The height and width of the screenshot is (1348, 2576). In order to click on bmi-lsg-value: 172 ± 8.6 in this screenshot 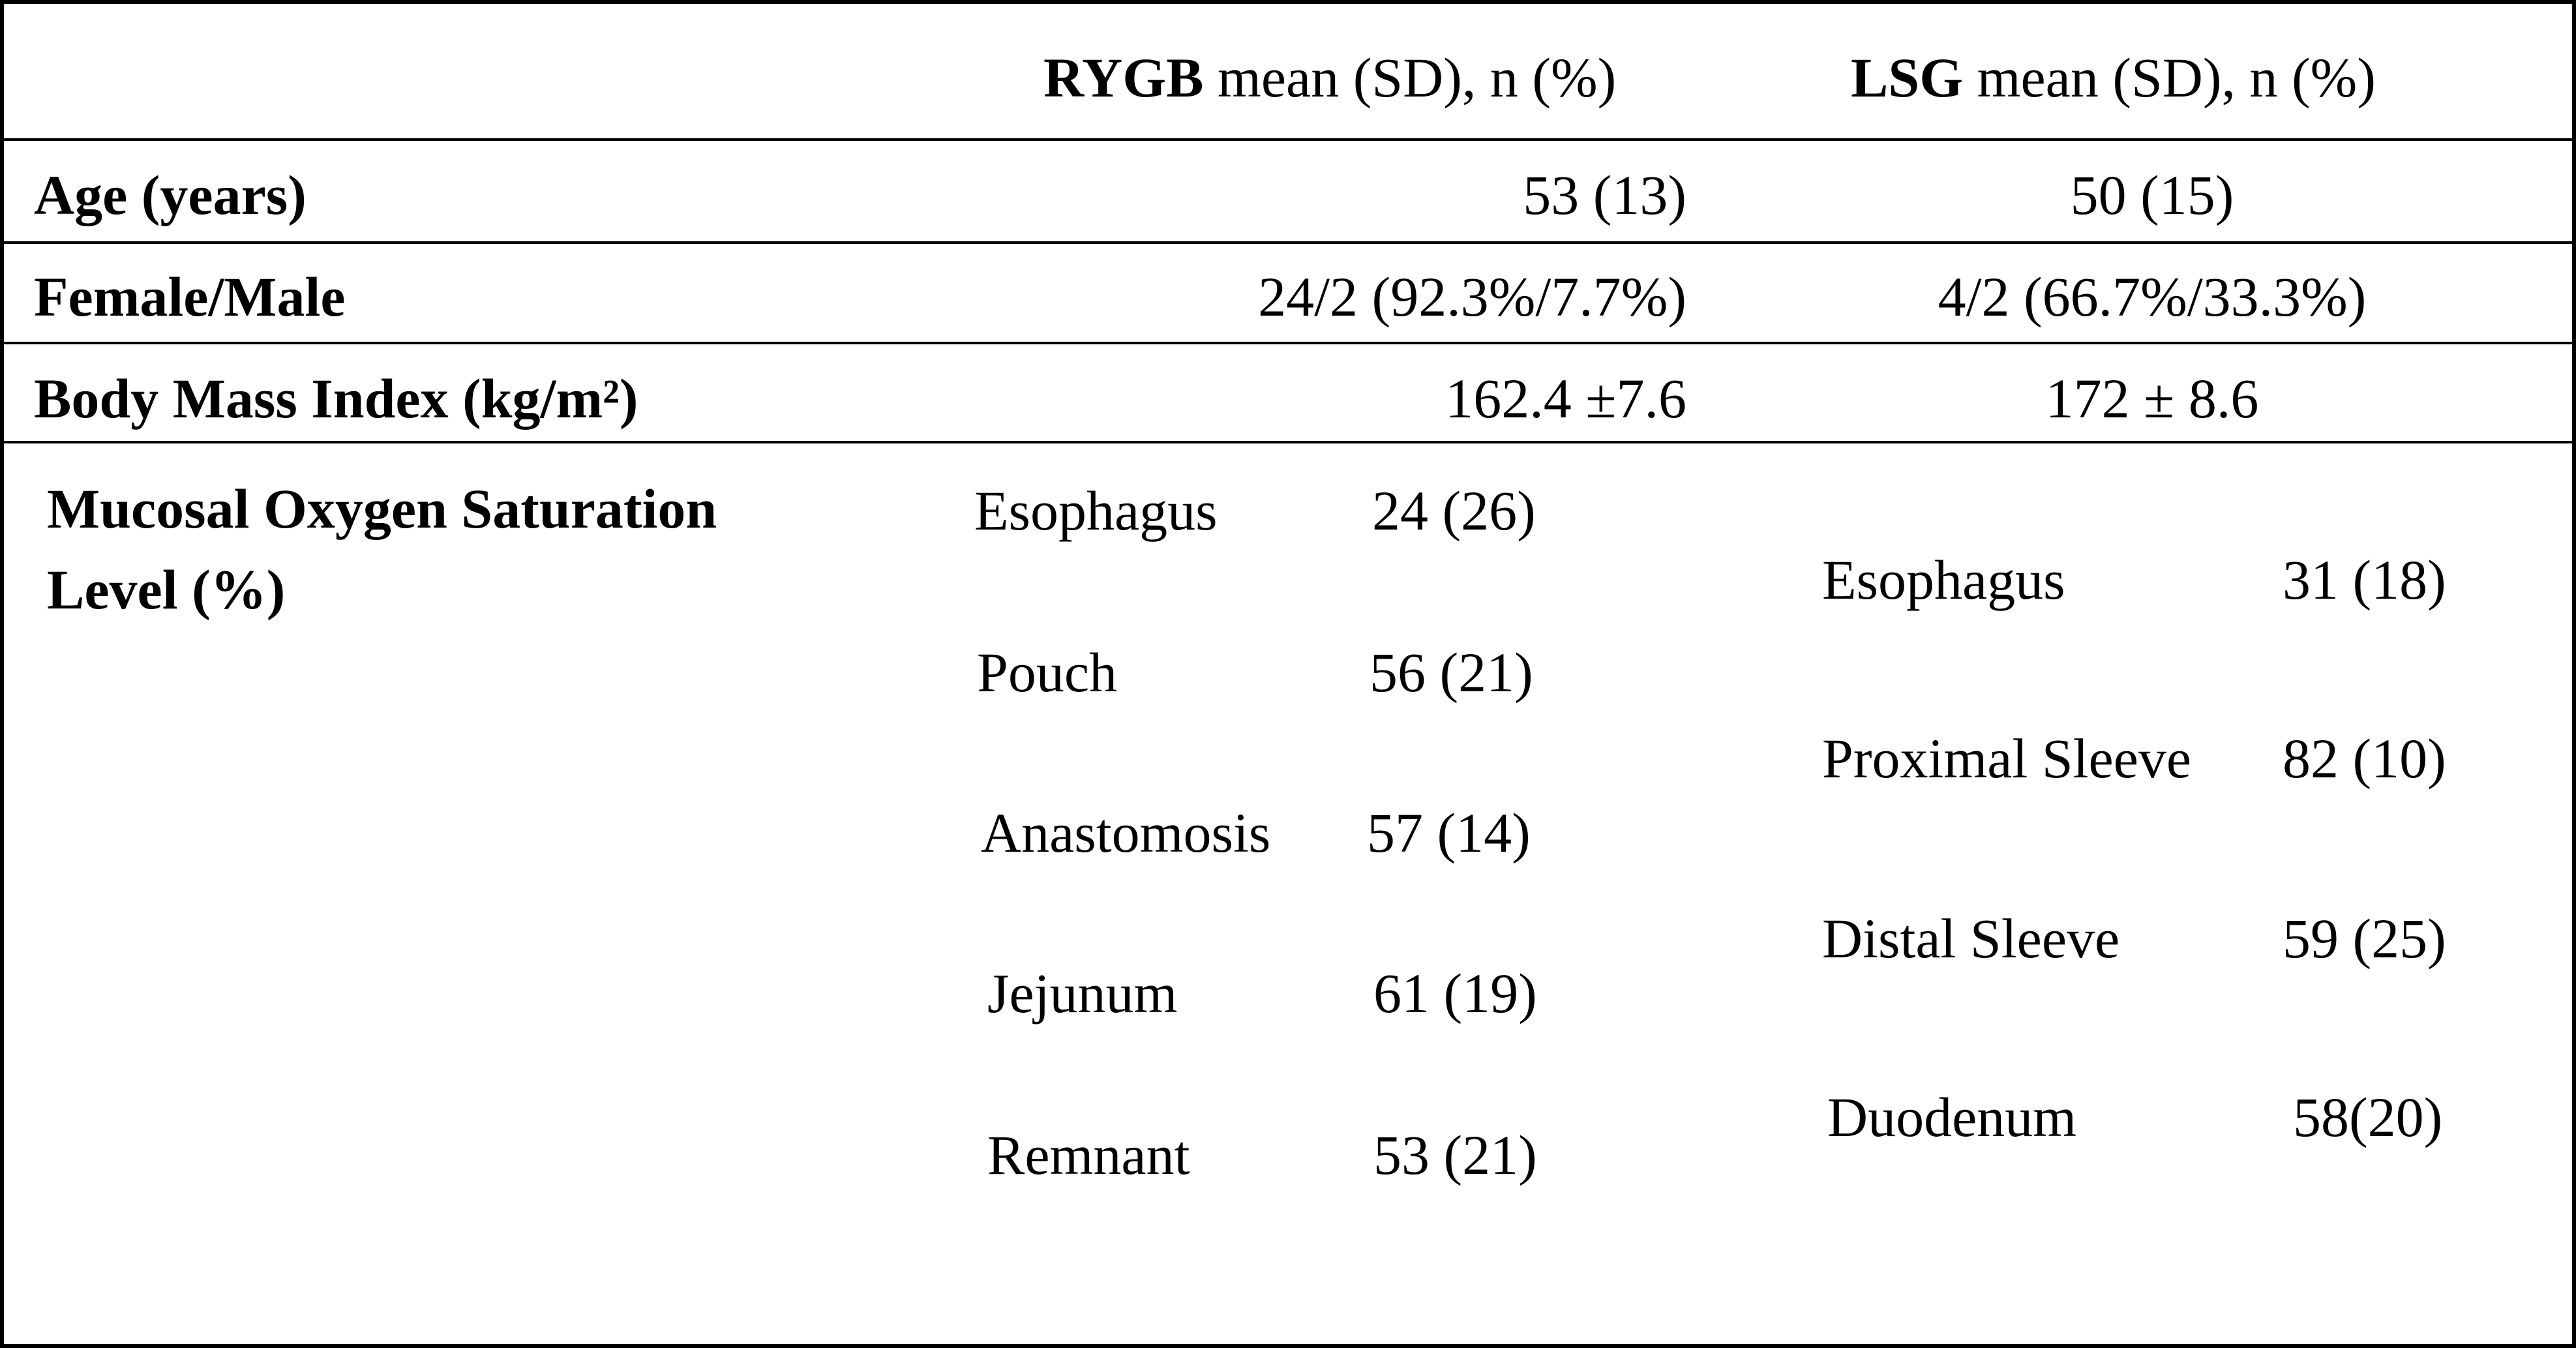, I will do `click(2152, 398)`.